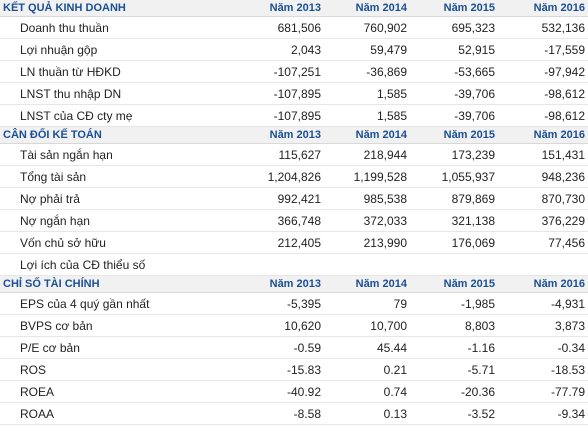  What do you see at coordinates (454, 93) in the screenshot?
I see `value-cell: -39,706` at bounding box center [454, 93].